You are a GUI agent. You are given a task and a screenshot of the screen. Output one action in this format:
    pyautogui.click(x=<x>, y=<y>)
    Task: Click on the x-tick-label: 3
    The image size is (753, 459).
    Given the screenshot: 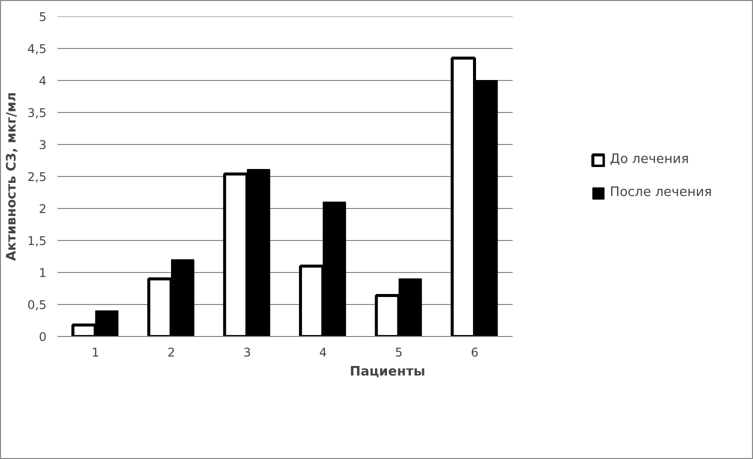 What is the action you would take?
    pyautogui.click(x=247, y=353)
    